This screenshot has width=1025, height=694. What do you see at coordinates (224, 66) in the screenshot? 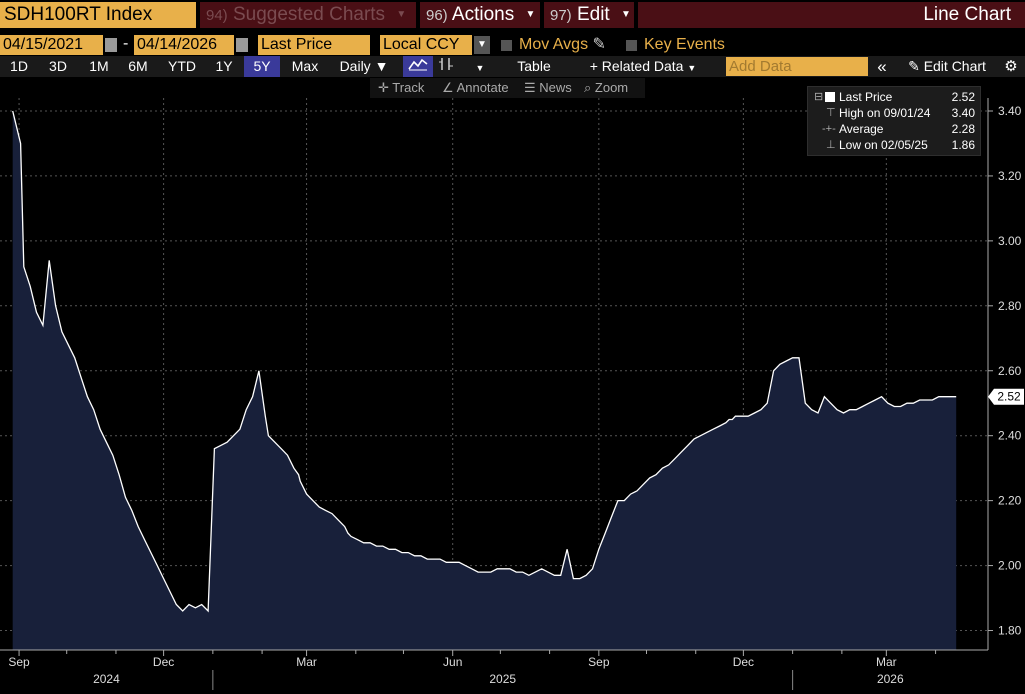
I see `period-1y: 1Y` at bounding box center [224, 66].